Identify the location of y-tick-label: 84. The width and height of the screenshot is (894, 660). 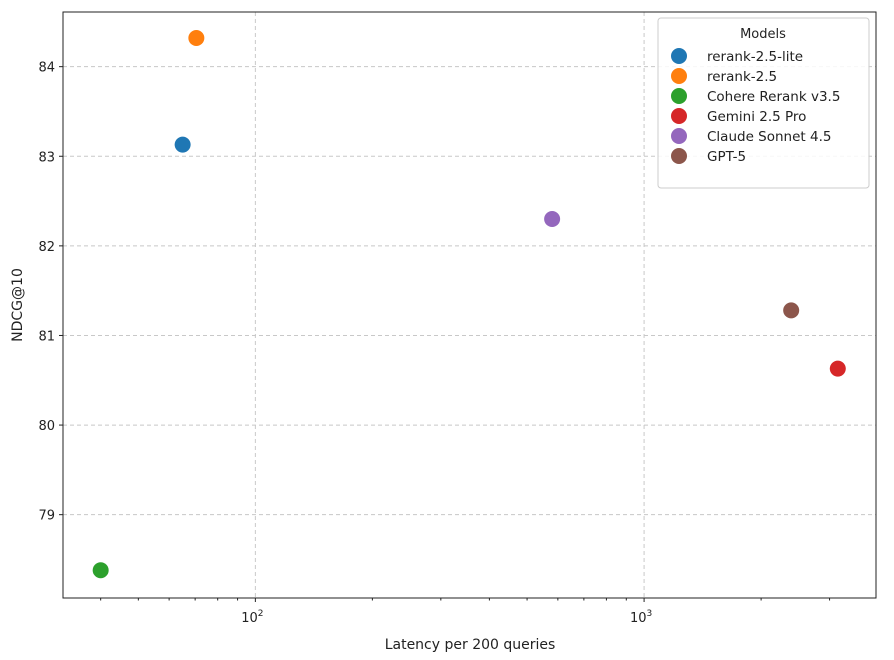
(46, 68).